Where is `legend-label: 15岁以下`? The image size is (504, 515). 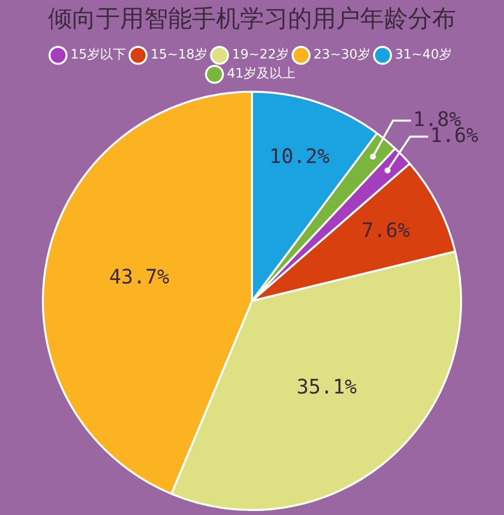 legend-label: 15岁以下 is located at coordinates (98, 55).